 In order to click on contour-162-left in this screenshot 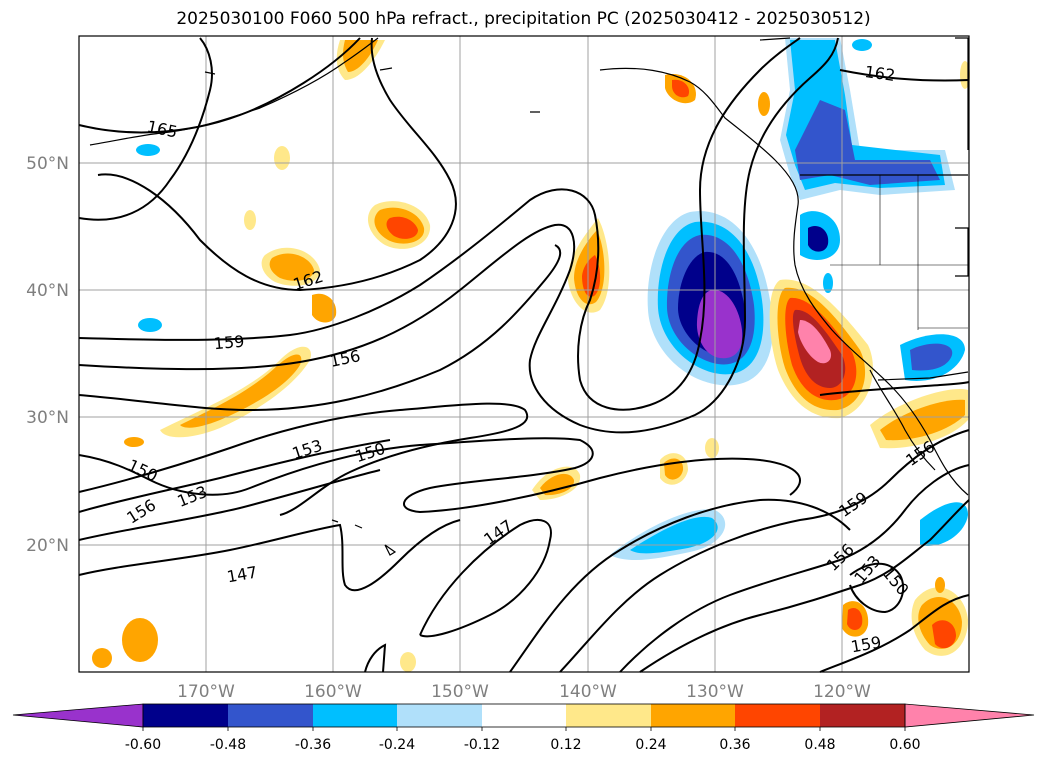, I will do `click(277, 164)`.